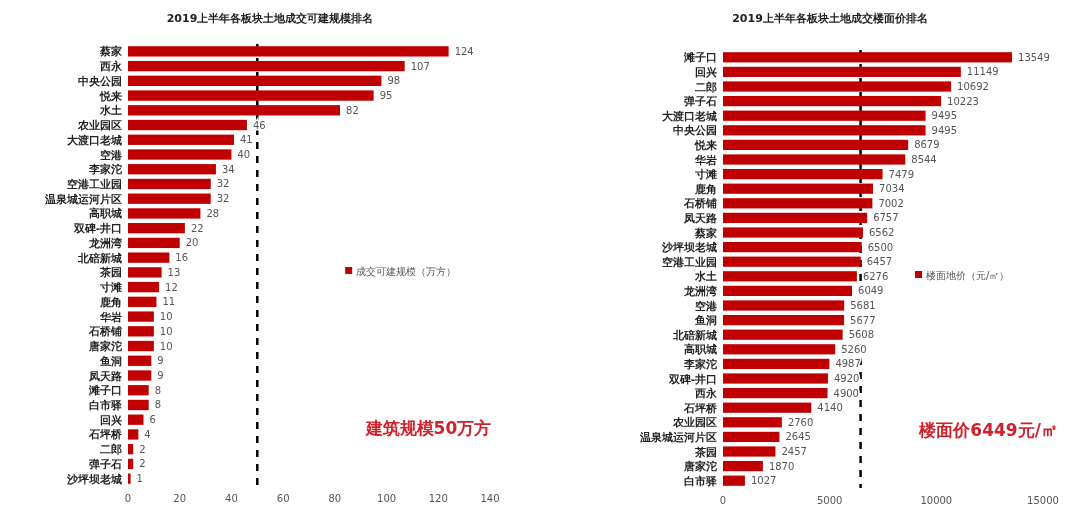 The width and height of the screenshot is (1075, 506). Describe the element at coordinates (968, 275) in the screenshot. I see `legend-label: 楼面地价（元/㎡）` at that location.